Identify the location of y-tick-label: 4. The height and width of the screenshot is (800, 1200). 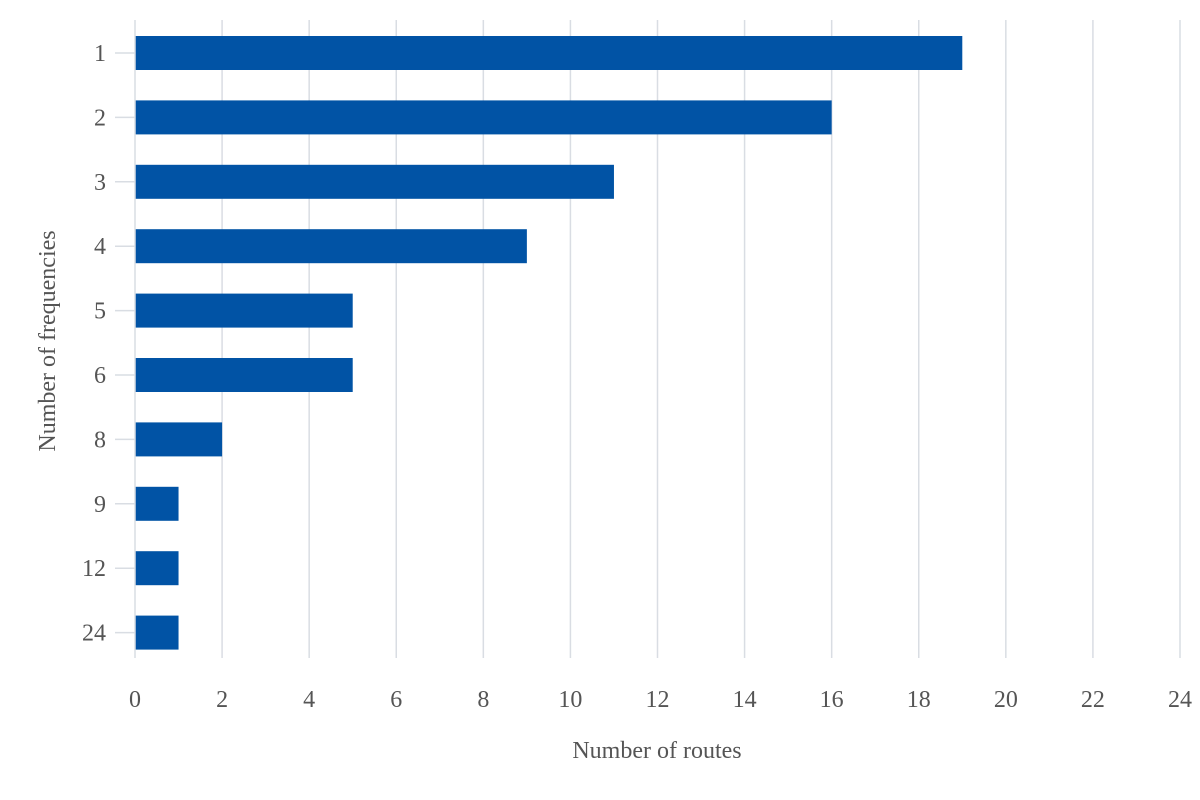
(100, 247).